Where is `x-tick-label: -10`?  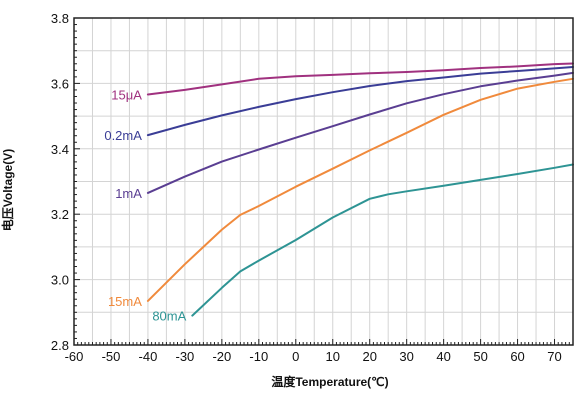
x-tick-label: -10 is located at coordinates (258, 356).